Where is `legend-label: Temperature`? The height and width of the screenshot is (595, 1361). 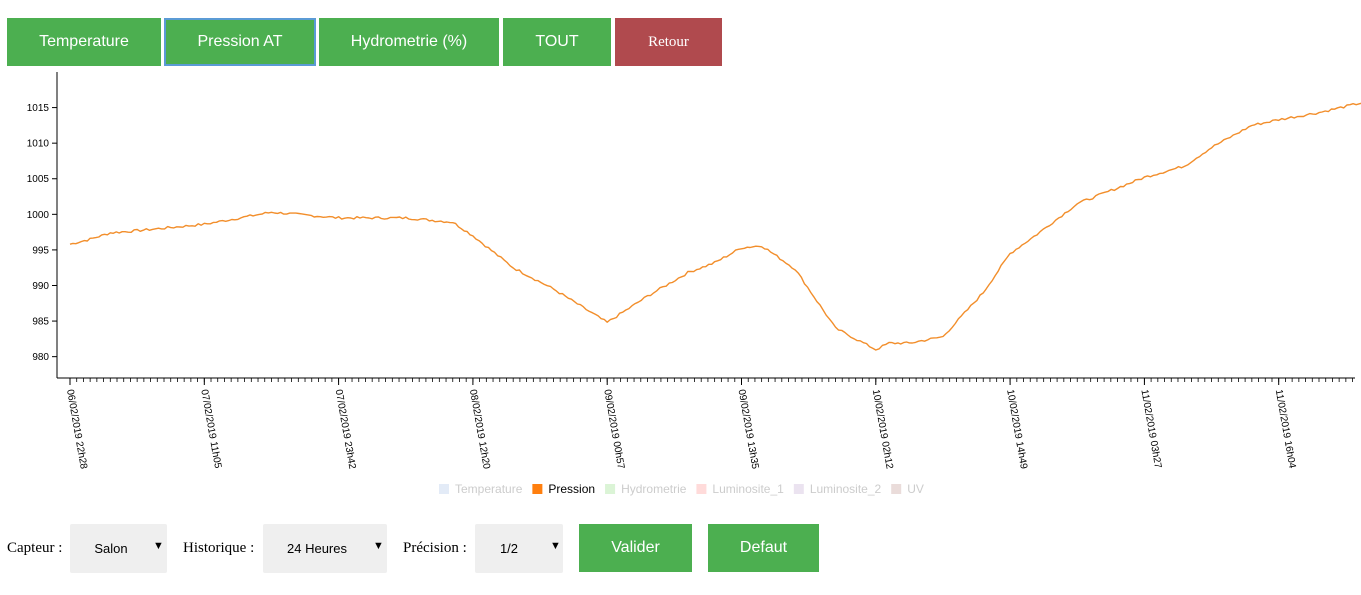
legend-label: Temperature is located at coordinates (489, 489).